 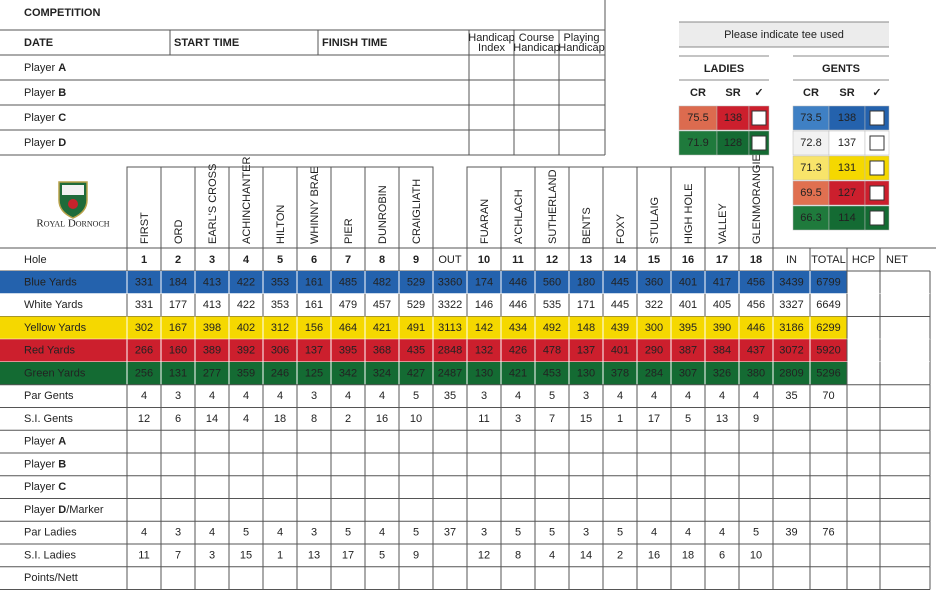 What do you see at coordinates (688, 328) in the screenshot?
I see `cell-value: 395` at bounding box center [688, 328].